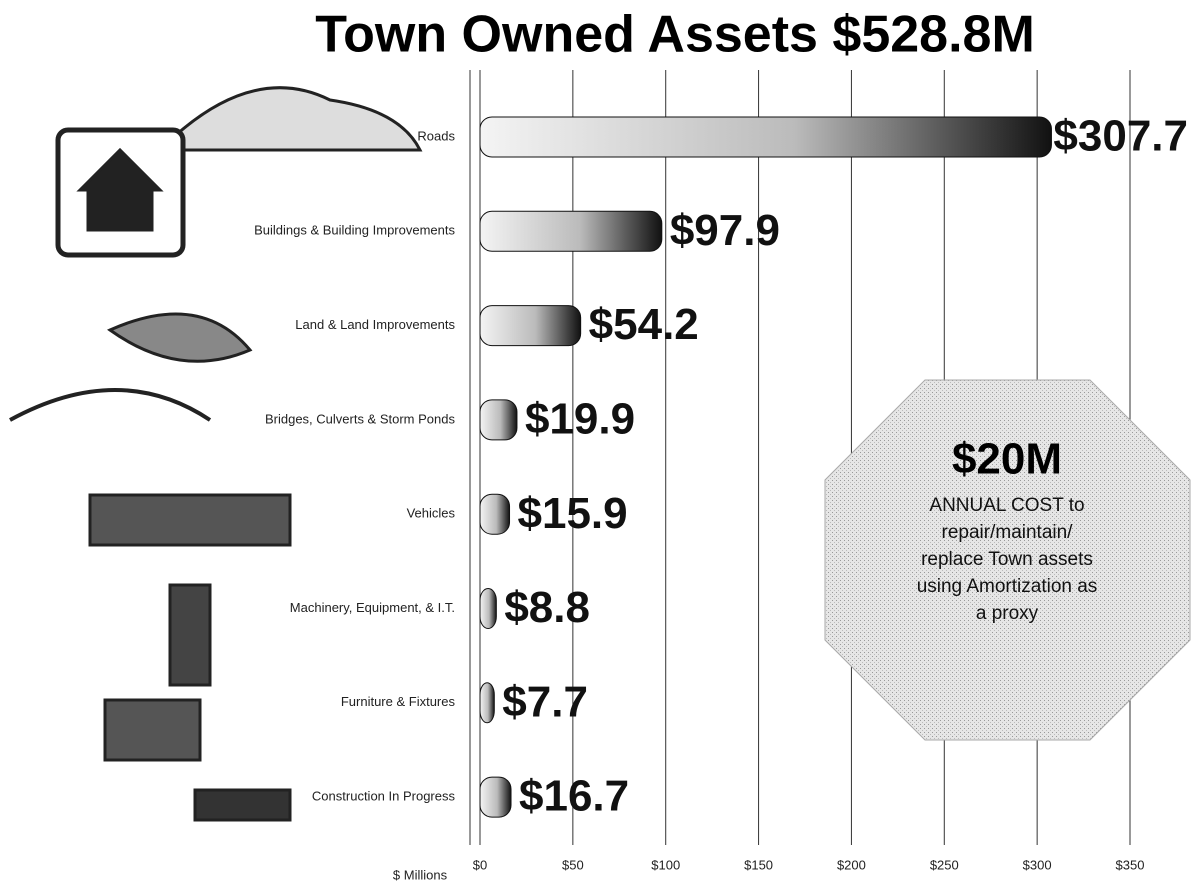  I want to click on x-tick-label: $0, so click(480, 864).